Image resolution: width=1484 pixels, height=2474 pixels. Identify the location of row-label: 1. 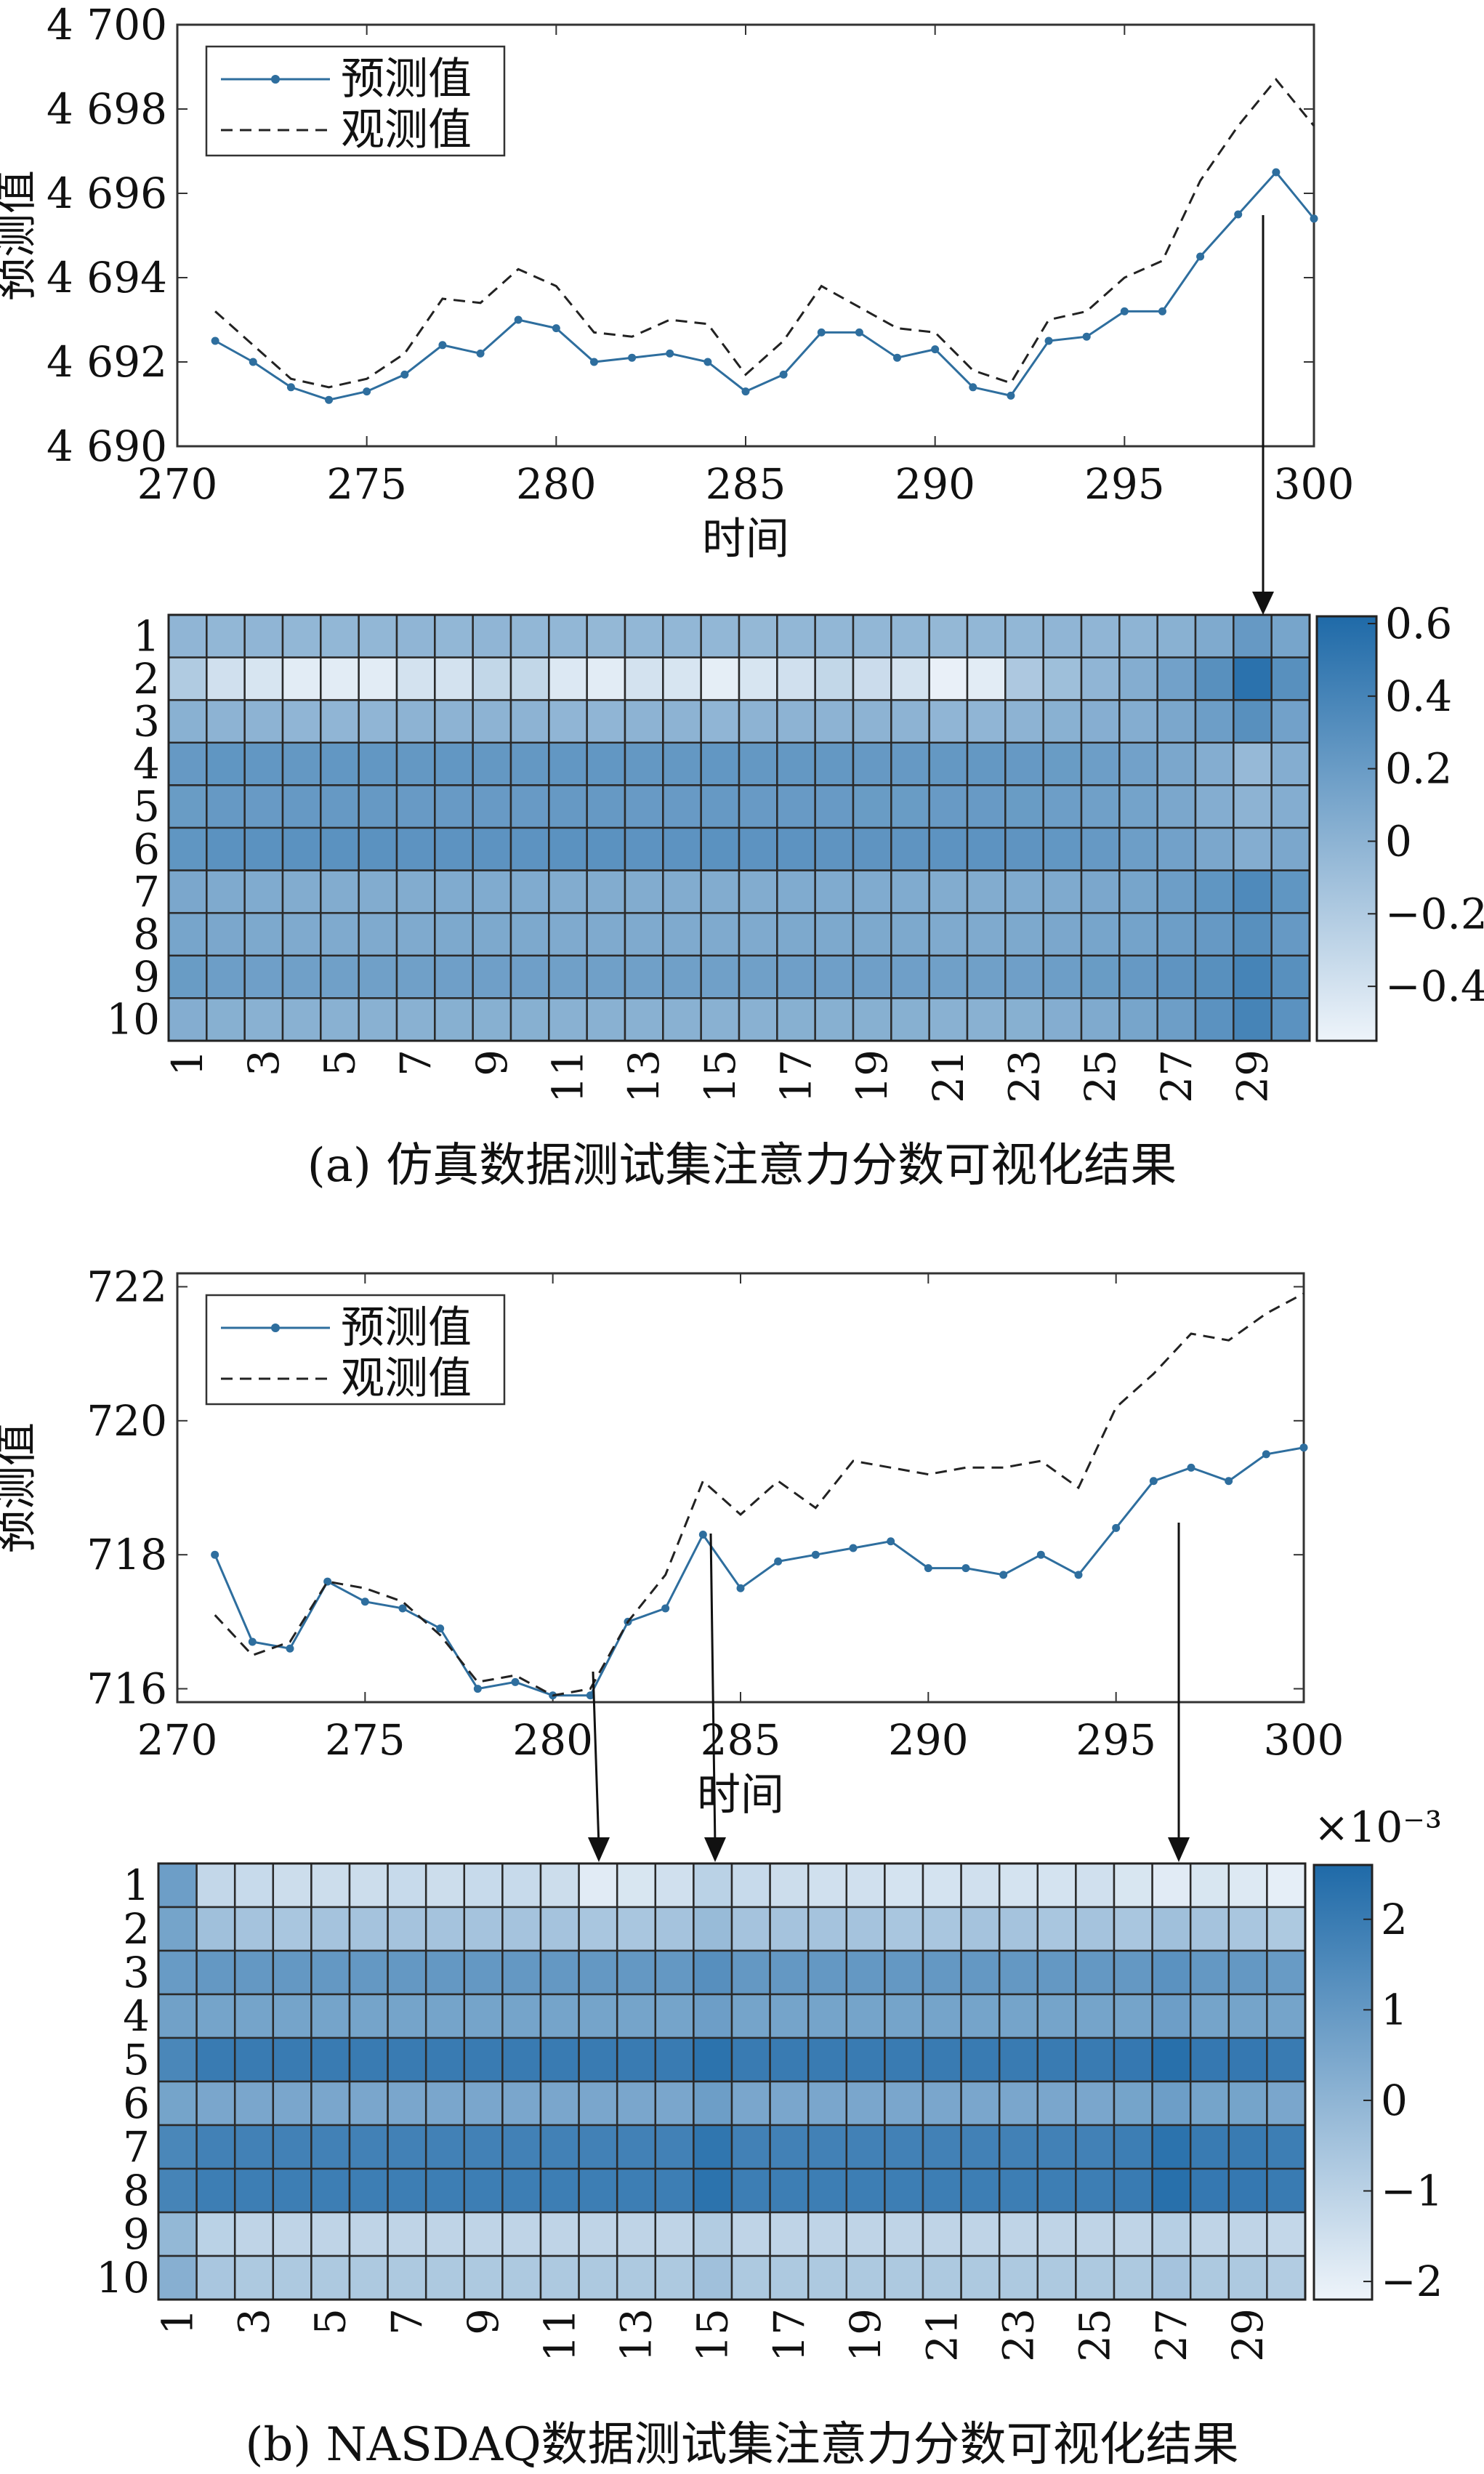
(136, 1886).